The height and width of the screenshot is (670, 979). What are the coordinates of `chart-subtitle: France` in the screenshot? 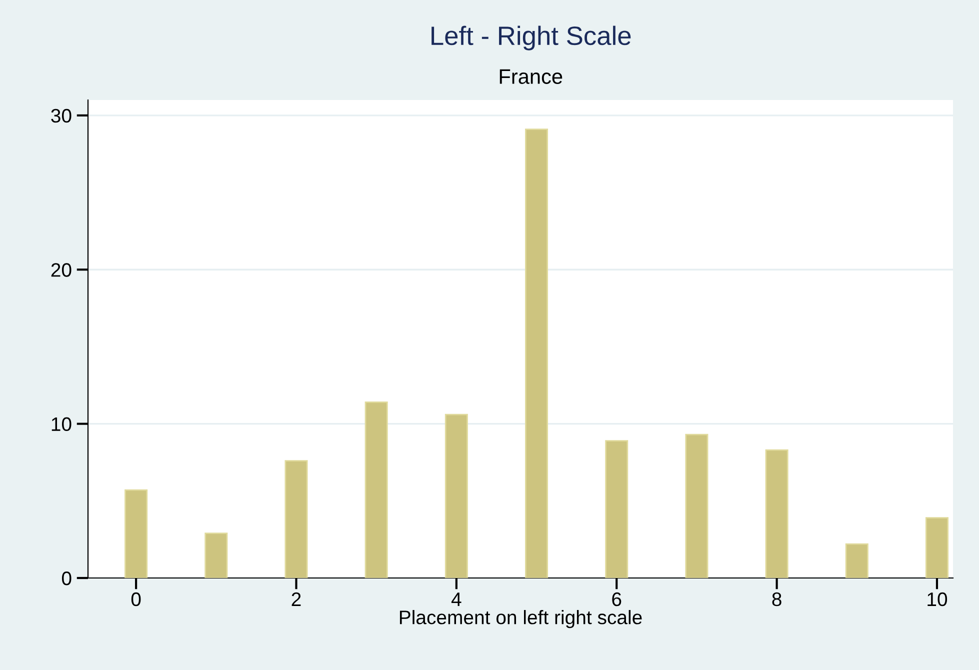 It's located at (531, 76).